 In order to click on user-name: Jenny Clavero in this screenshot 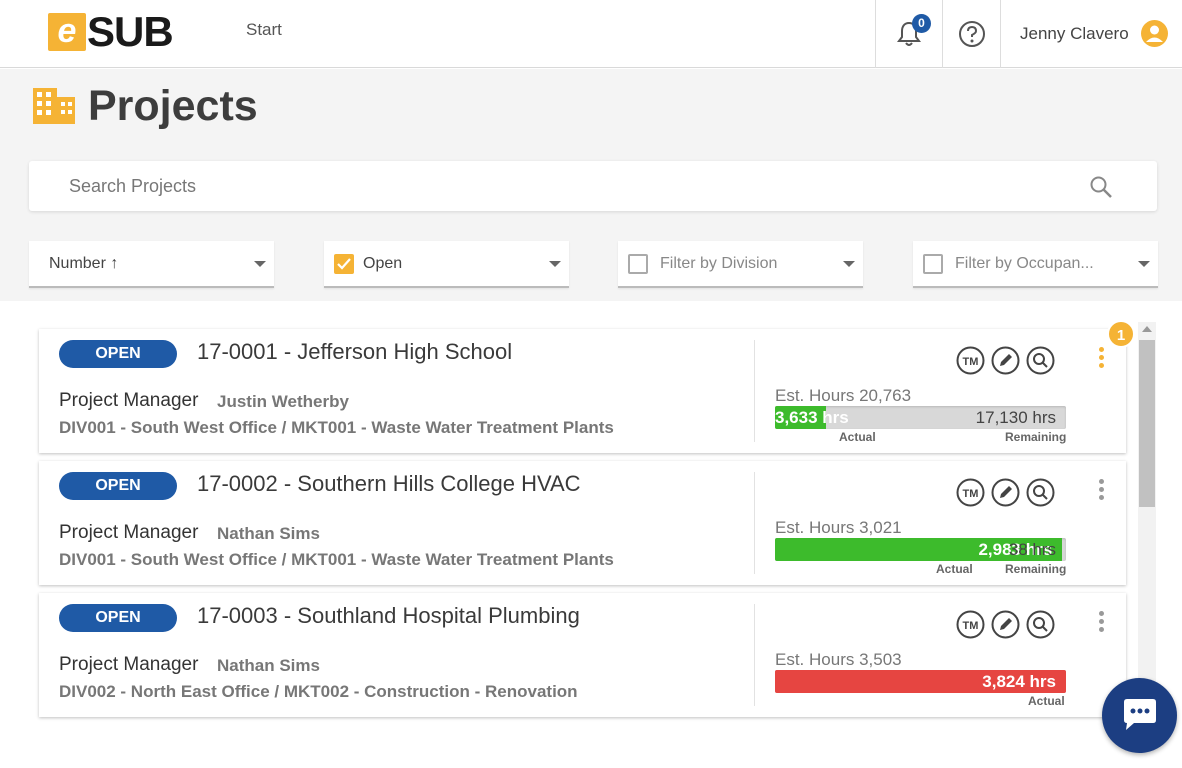, I will do `click(1074, 33)`.